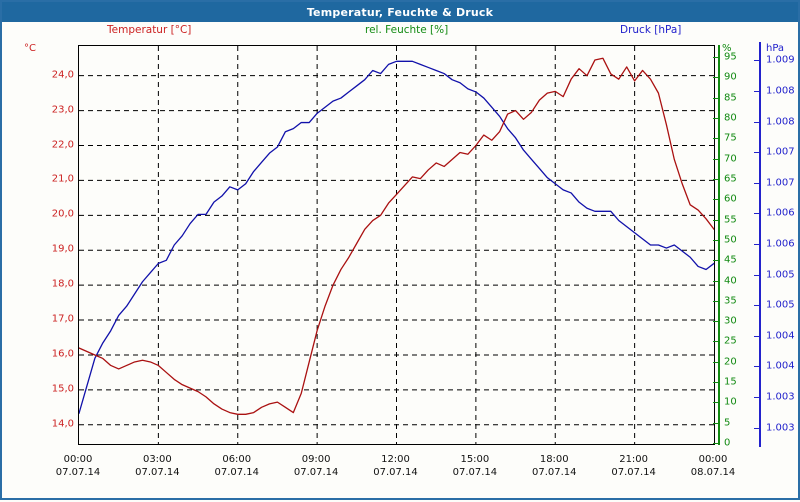  Describe the element at coordinates (62, 284) in the screenshot. I see `temperature-tick-label: 18,0` at that location.